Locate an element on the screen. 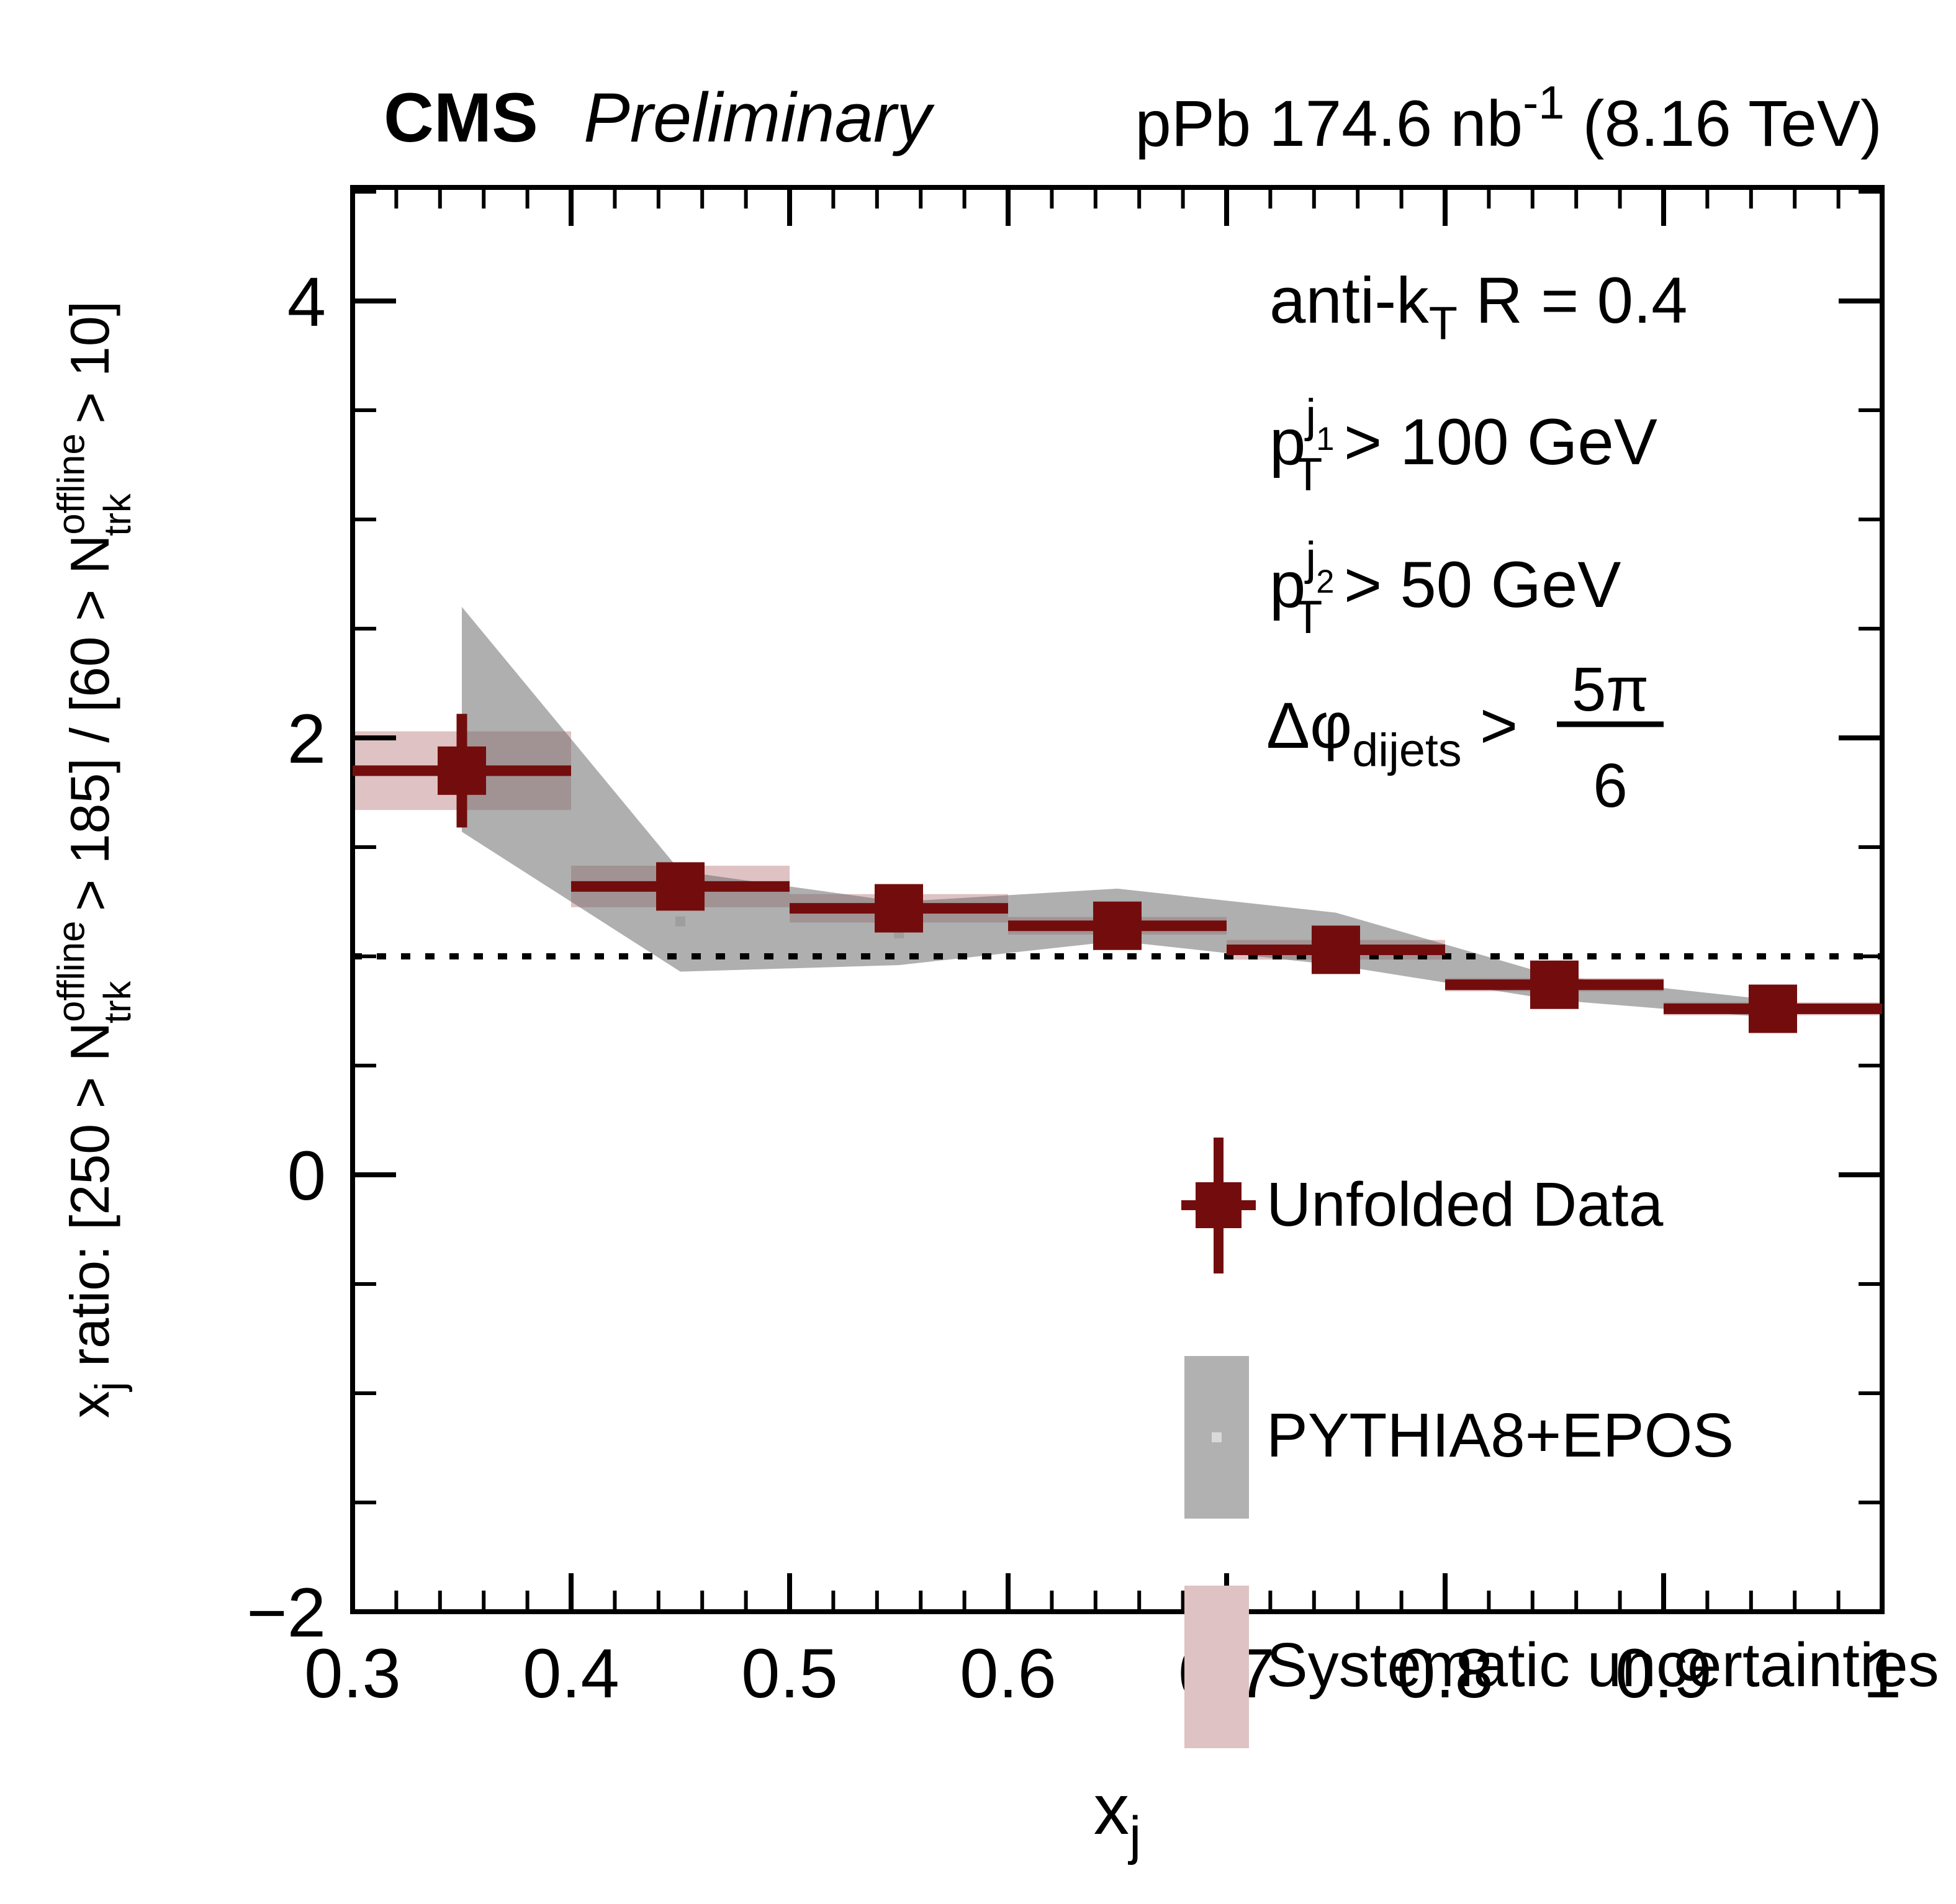 This screenshot has width=1956, height=1904. legend-syst-rect is located at coordinates (1216, 1667).